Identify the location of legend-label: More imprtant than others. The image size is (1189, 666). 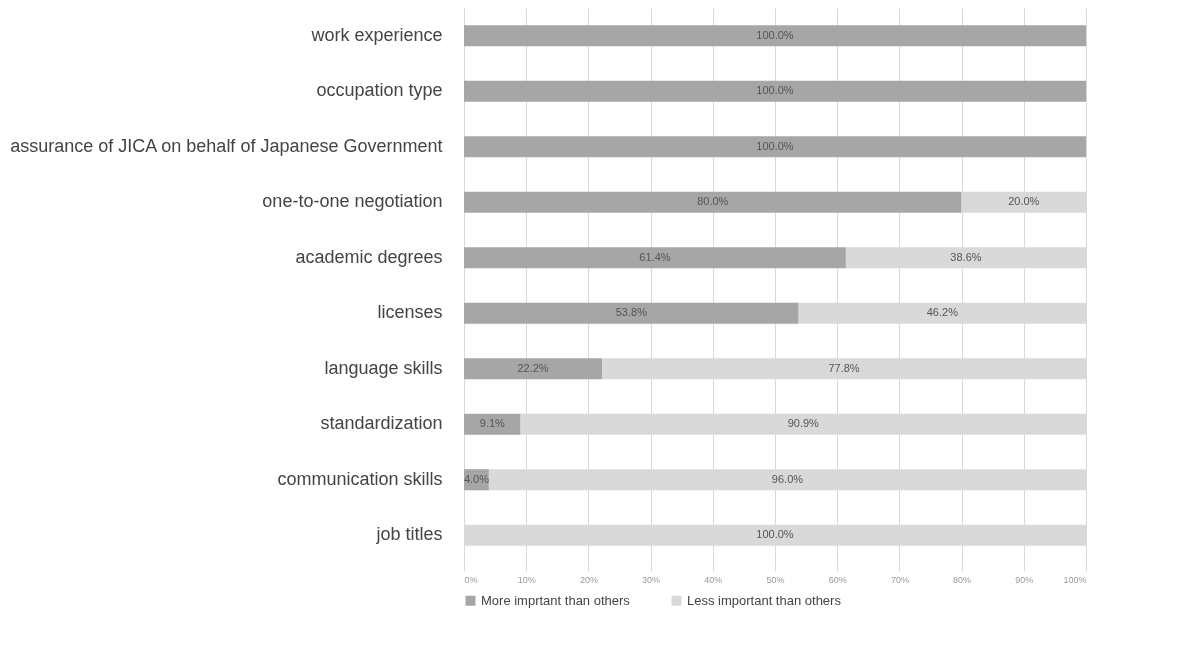
(556, 600).